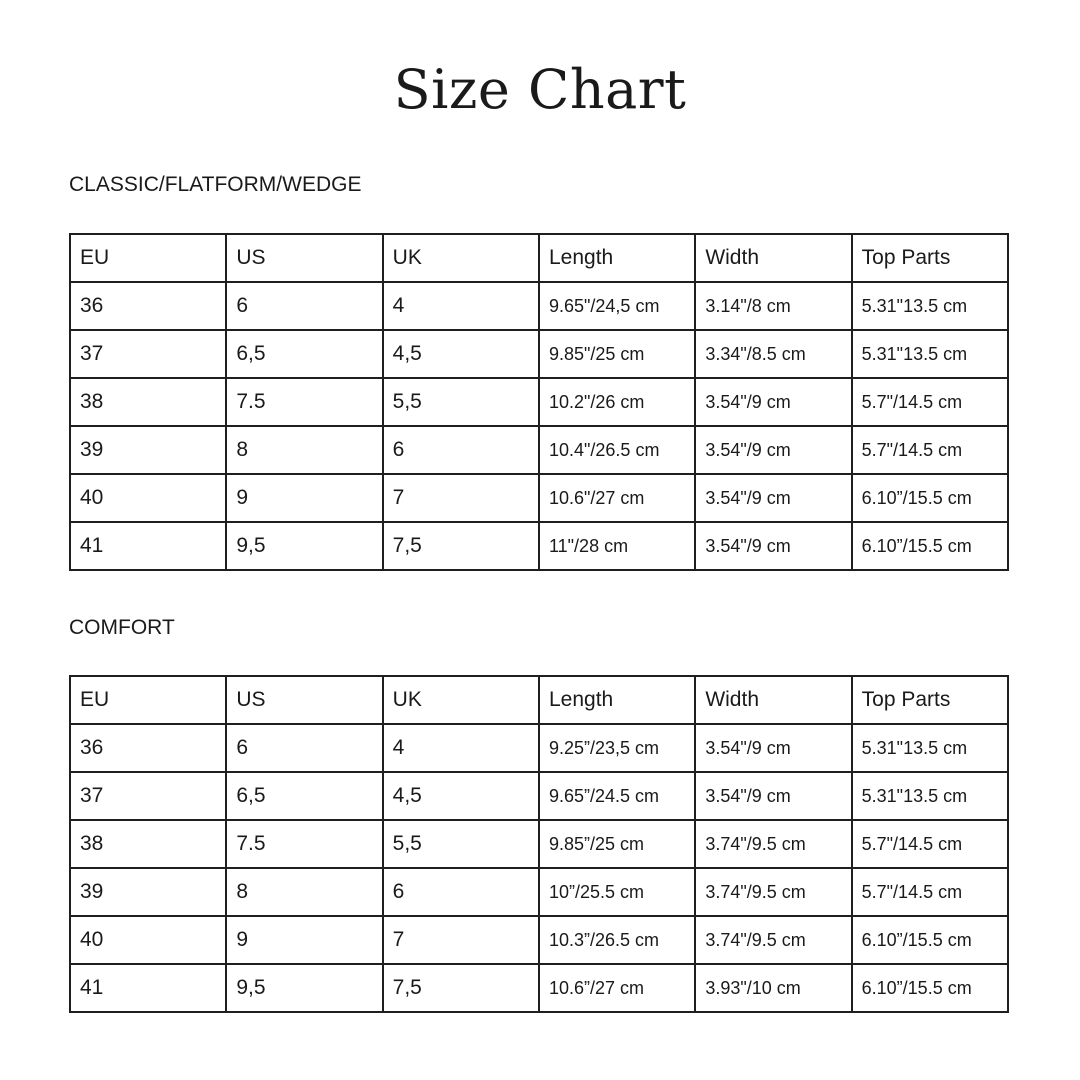 The width and height of the screenshot is (1080, 1080). I want to click on table-row: 39 8 6 10.4"/26.5 cm 3.54"/9 cm 5.7"/14.5 cm, so click(539, 450).